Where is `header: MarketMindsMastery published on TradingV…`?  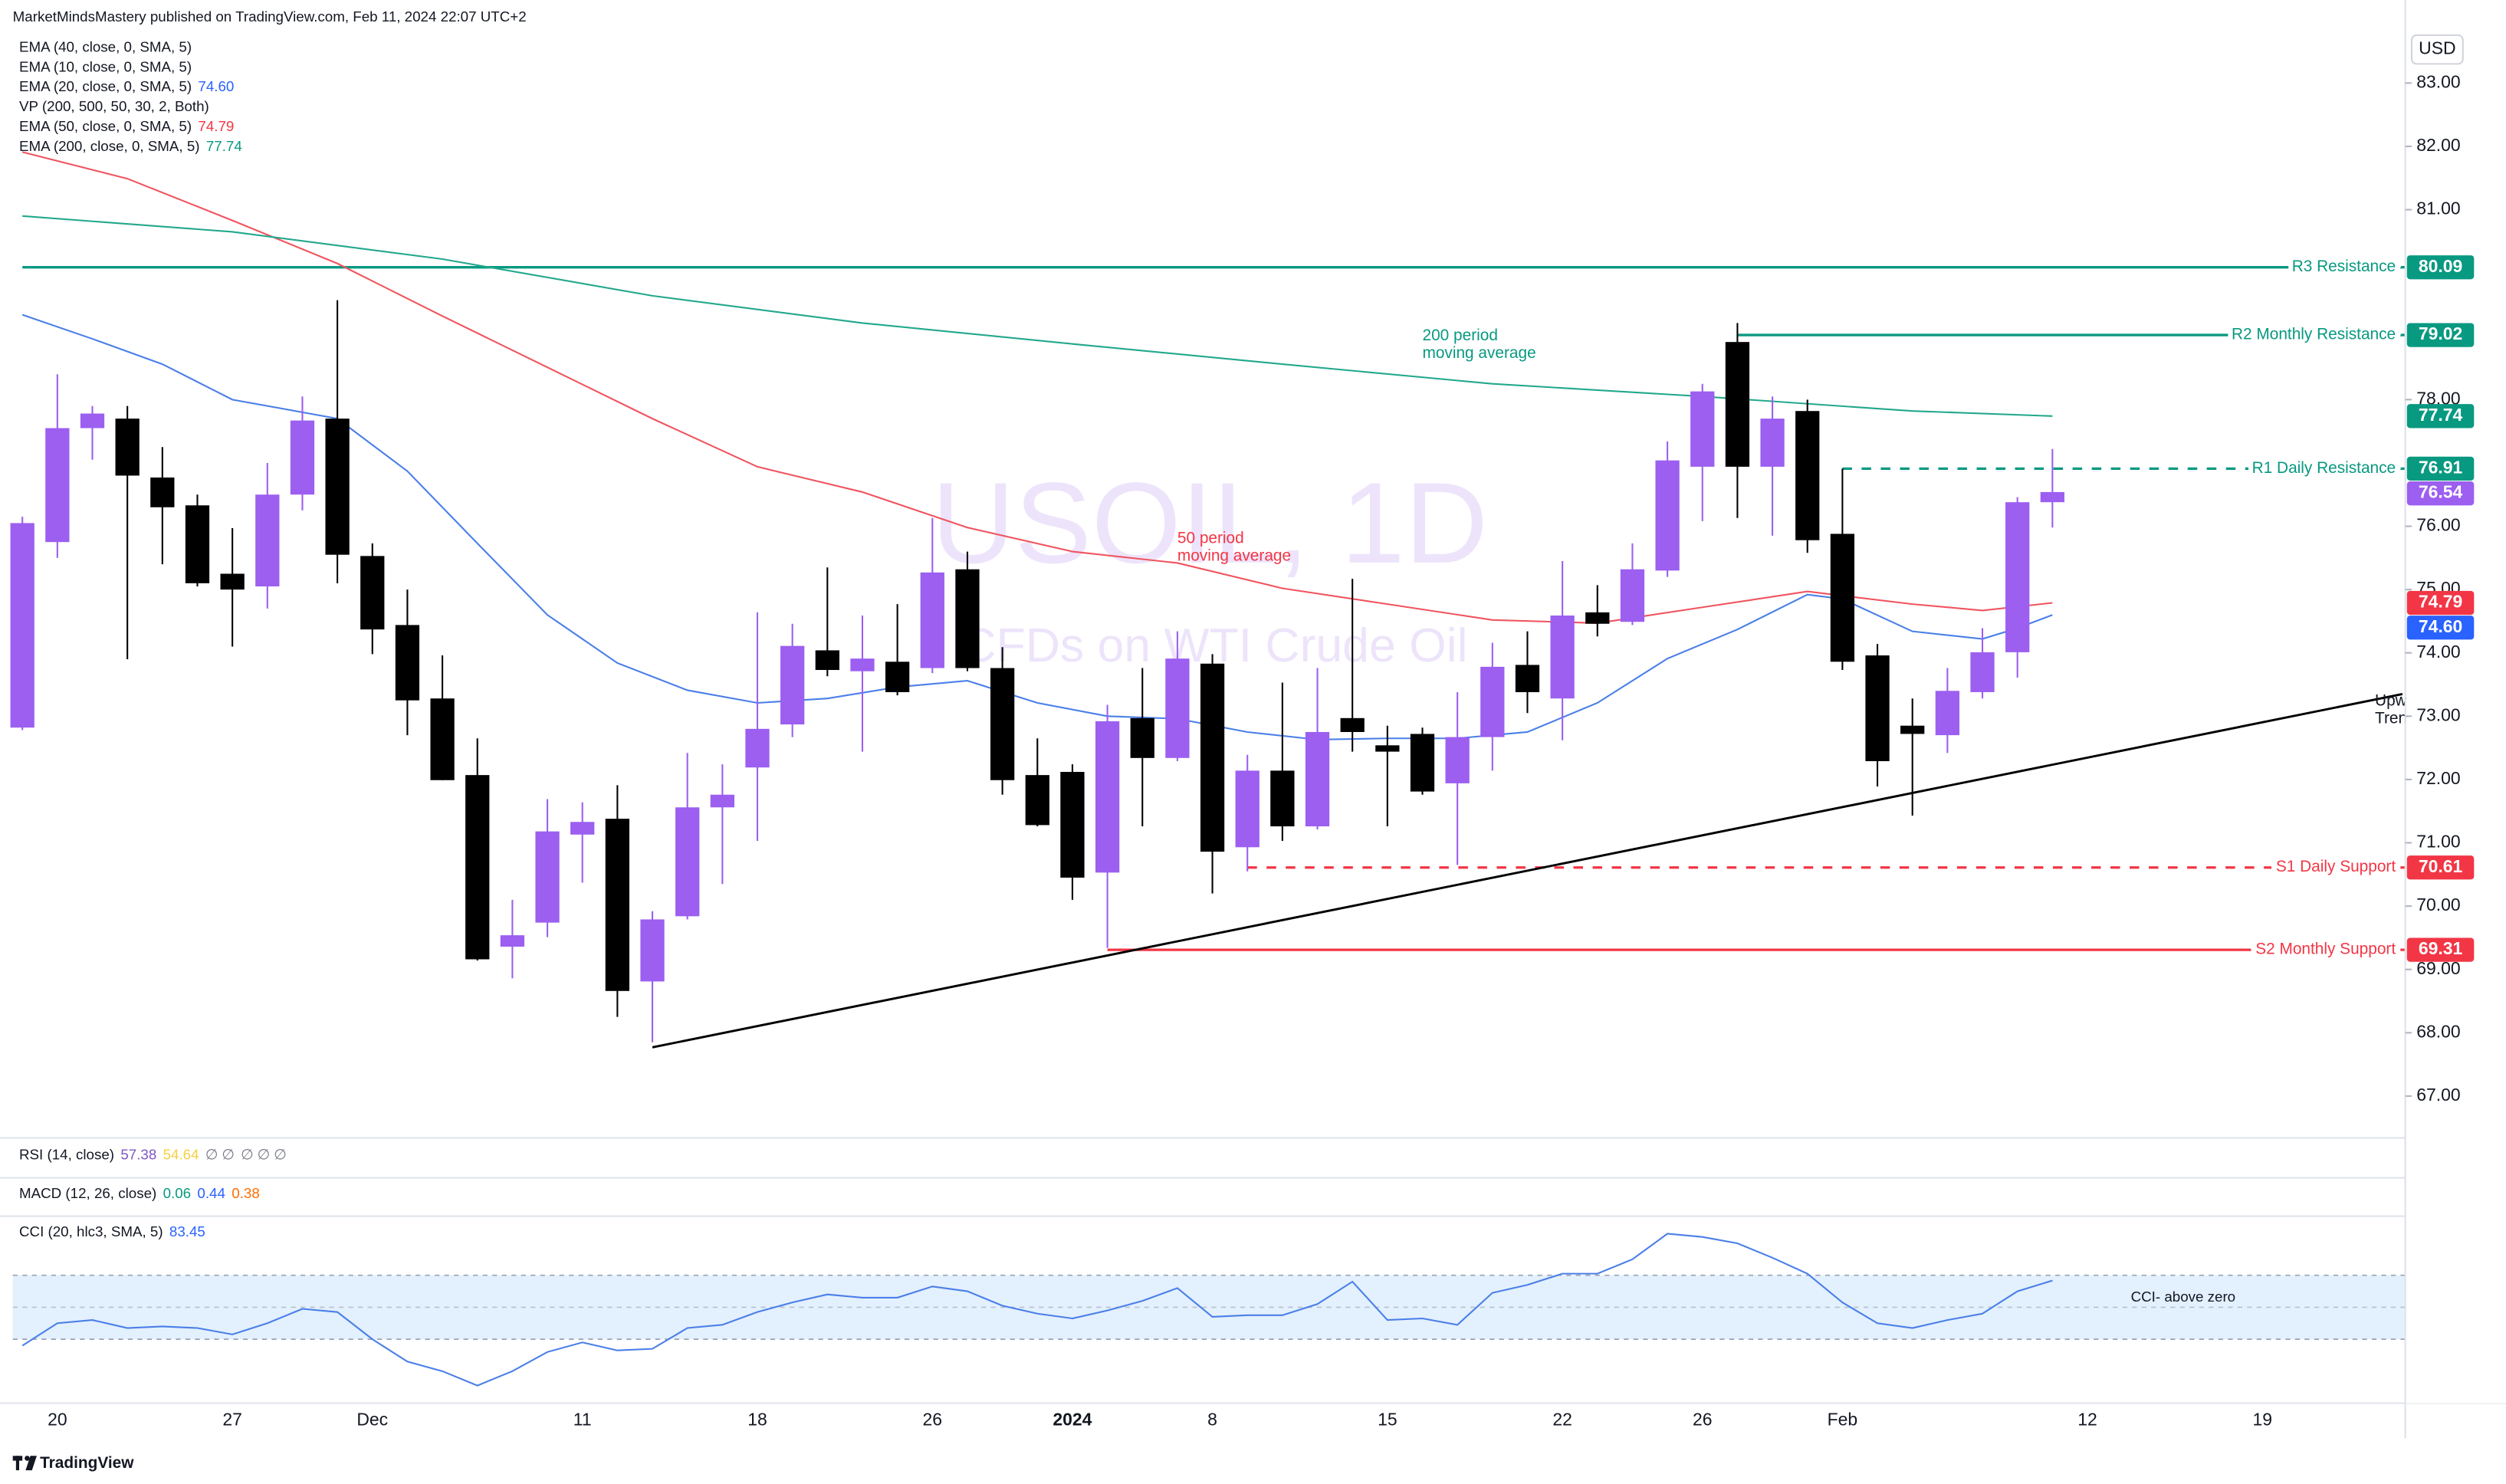
header: MarketMindsMastery published on TradingV… is located at coordinates (270, 16).